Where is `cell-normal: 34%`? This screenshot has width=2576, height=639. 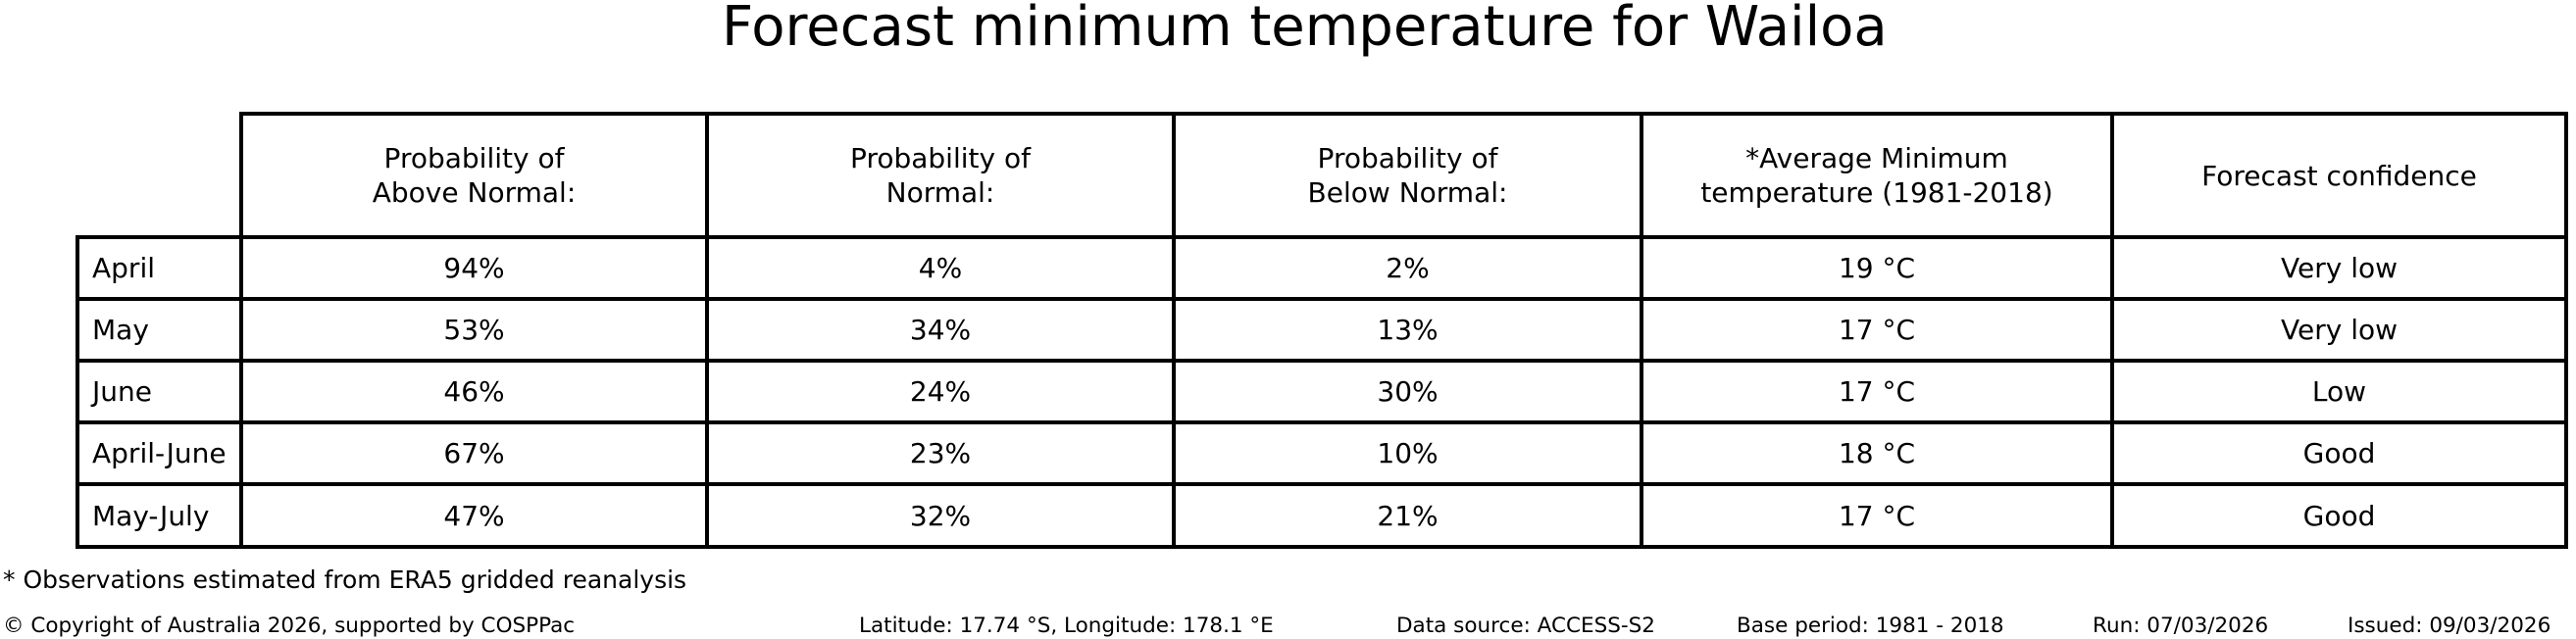 cell-normal: 34% is located at coordinates (940, 330).